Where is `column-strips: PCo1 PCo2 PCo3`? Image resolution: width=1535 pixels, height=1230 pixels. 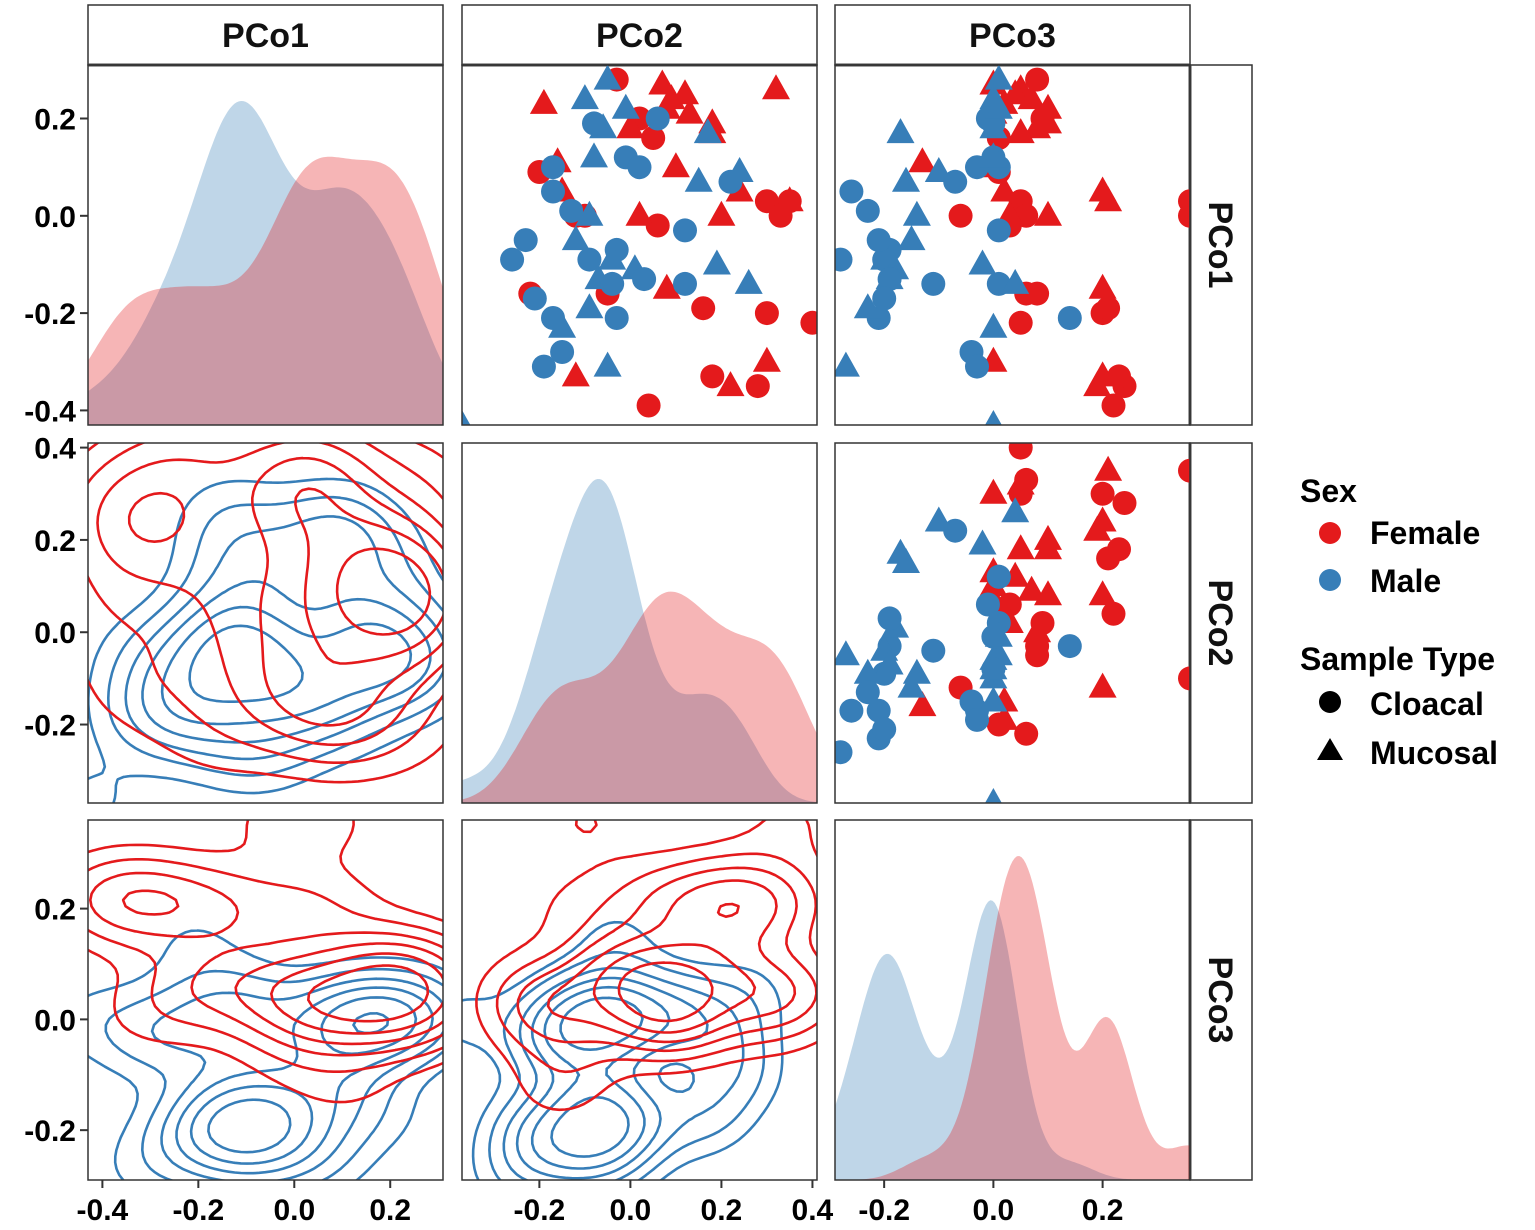 column-strips: PCo1 PCo2 PCo3 is located at coordinates (639, 35).